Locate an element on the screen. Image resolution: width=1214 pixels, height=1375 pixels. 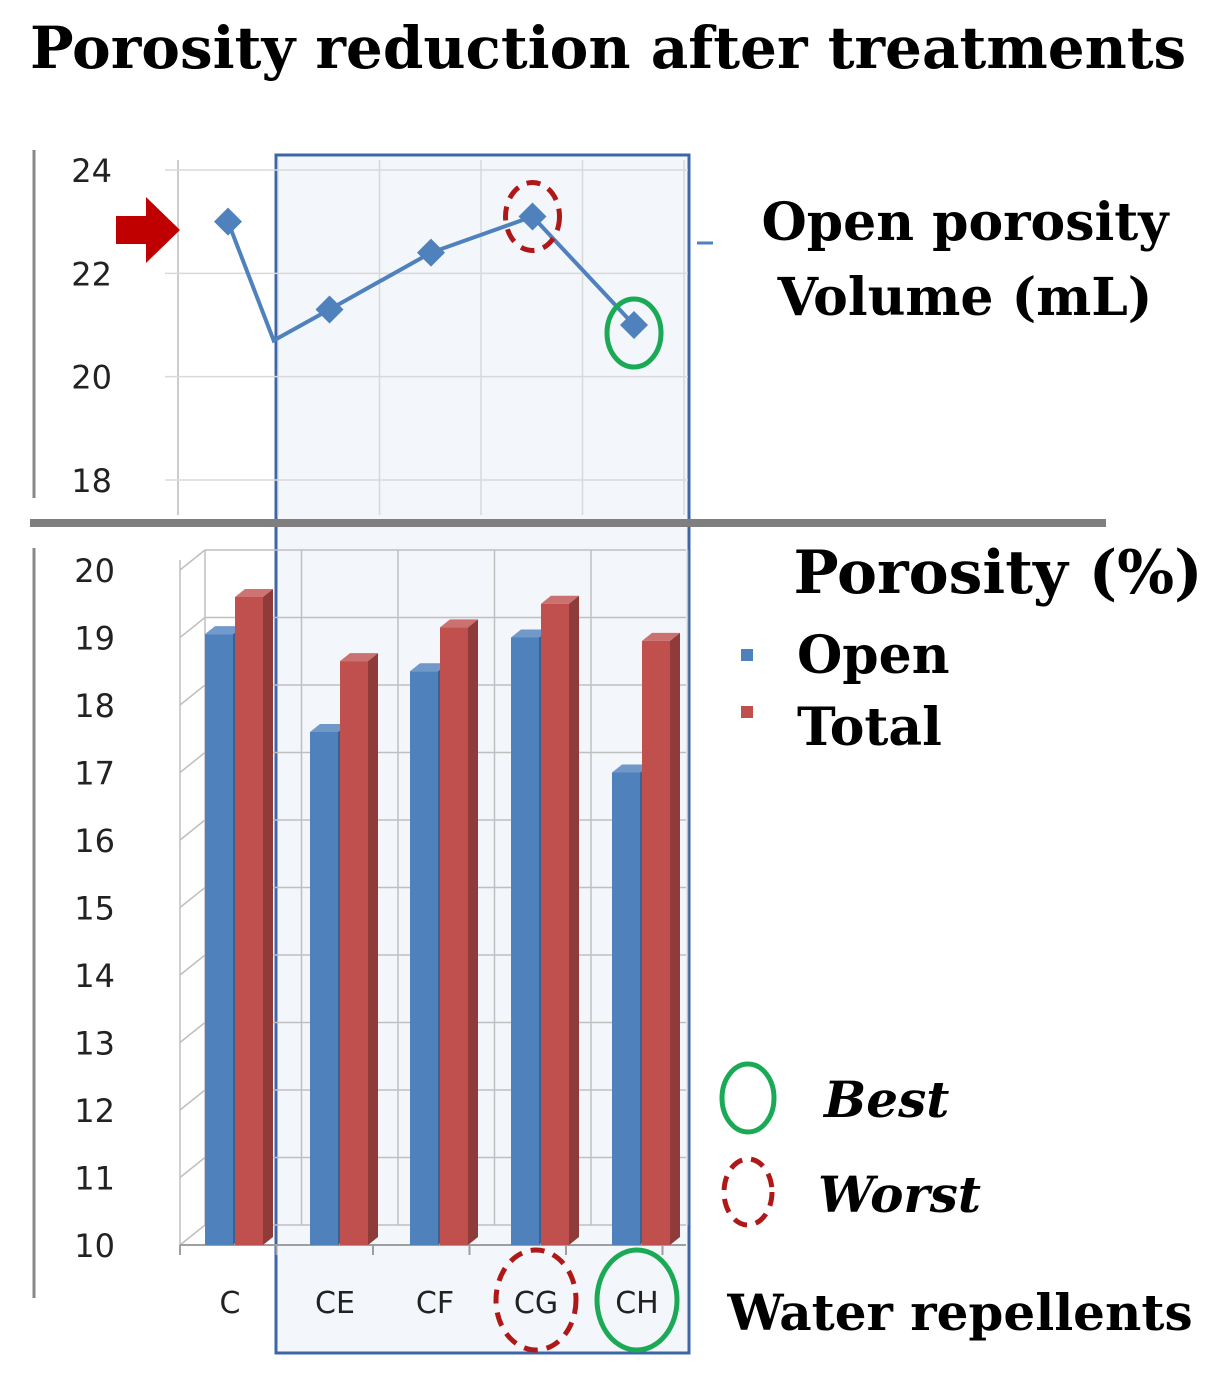
bar-y-tick-label: 10 is located at coordinates (94, 1246).